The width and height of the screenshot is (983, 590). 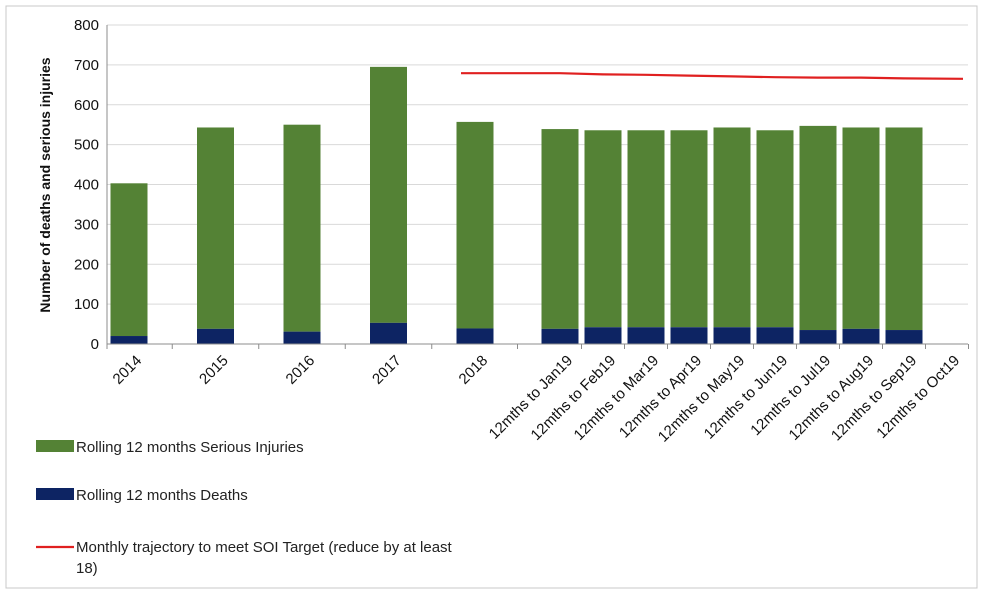 What do you see at coordinates (301, 370) in the screenshot?
I see `x-tick-label: 2016` at bounding box center [301, 370].